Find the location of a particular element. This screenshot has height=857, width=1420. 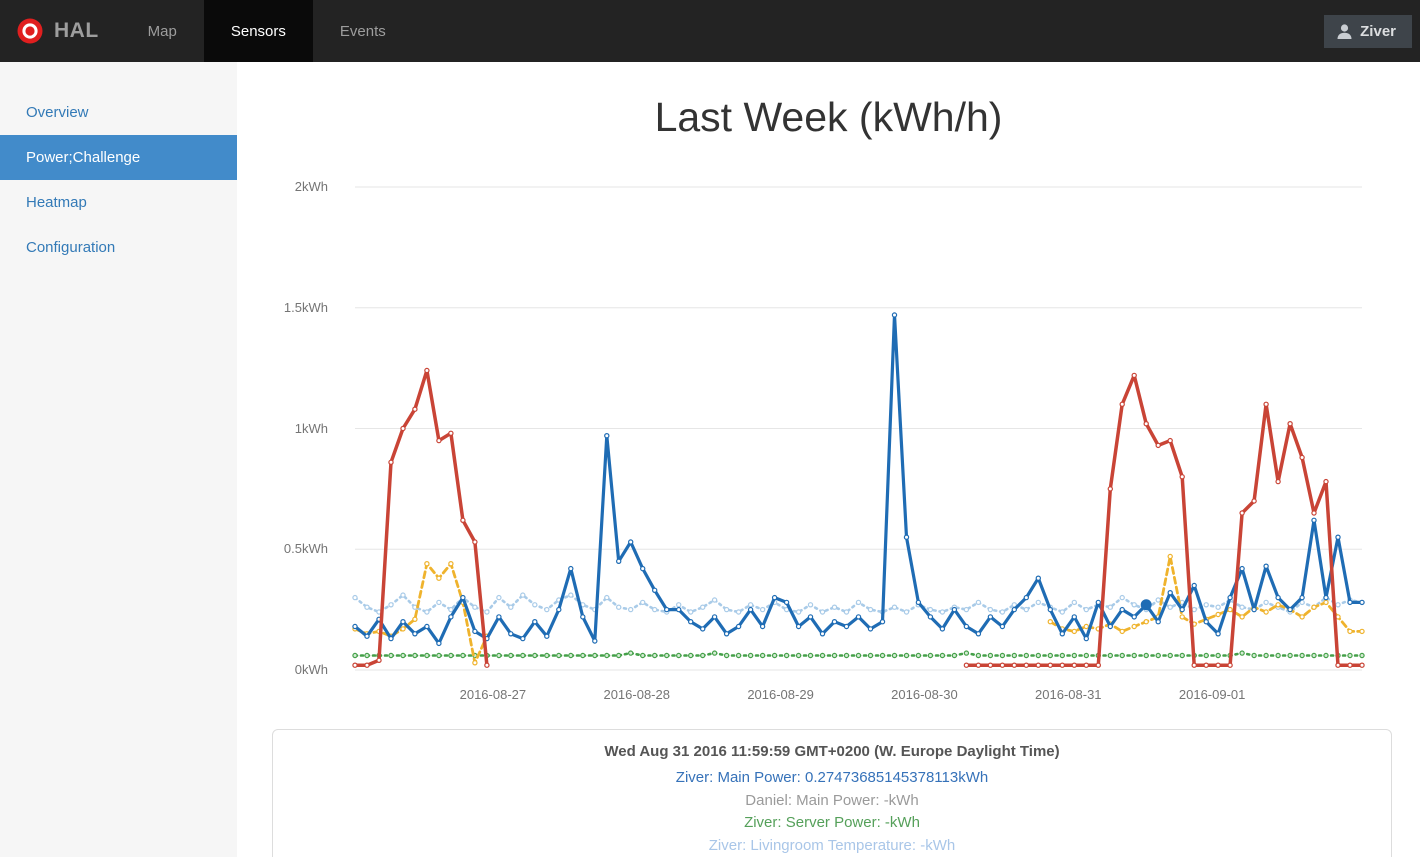

selected-data-point is located at coordinates (1146, 605).